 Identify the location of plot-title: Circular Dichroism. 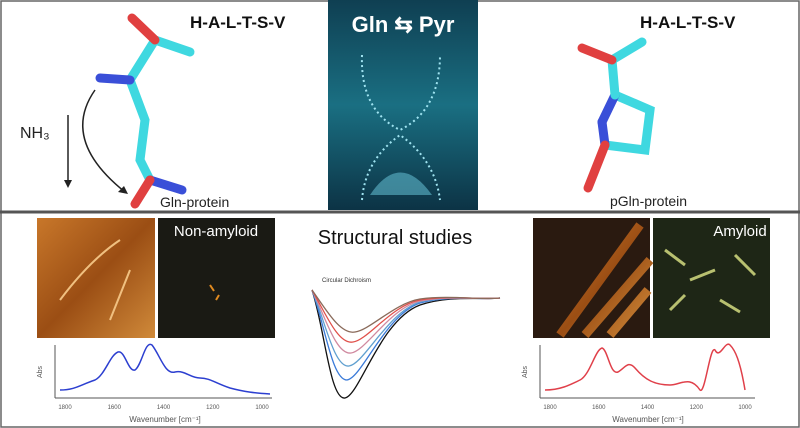
(346, 281).